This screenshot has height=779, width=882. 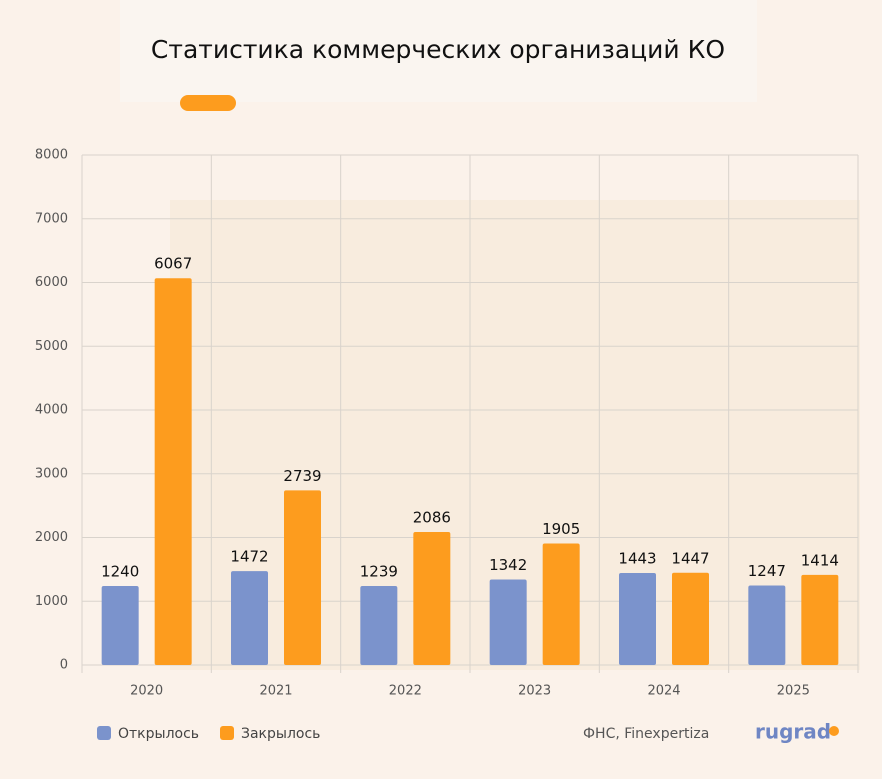 I want to click on chart-title: Статистика коммерческих организаций КО, so click(x=438, y=49).